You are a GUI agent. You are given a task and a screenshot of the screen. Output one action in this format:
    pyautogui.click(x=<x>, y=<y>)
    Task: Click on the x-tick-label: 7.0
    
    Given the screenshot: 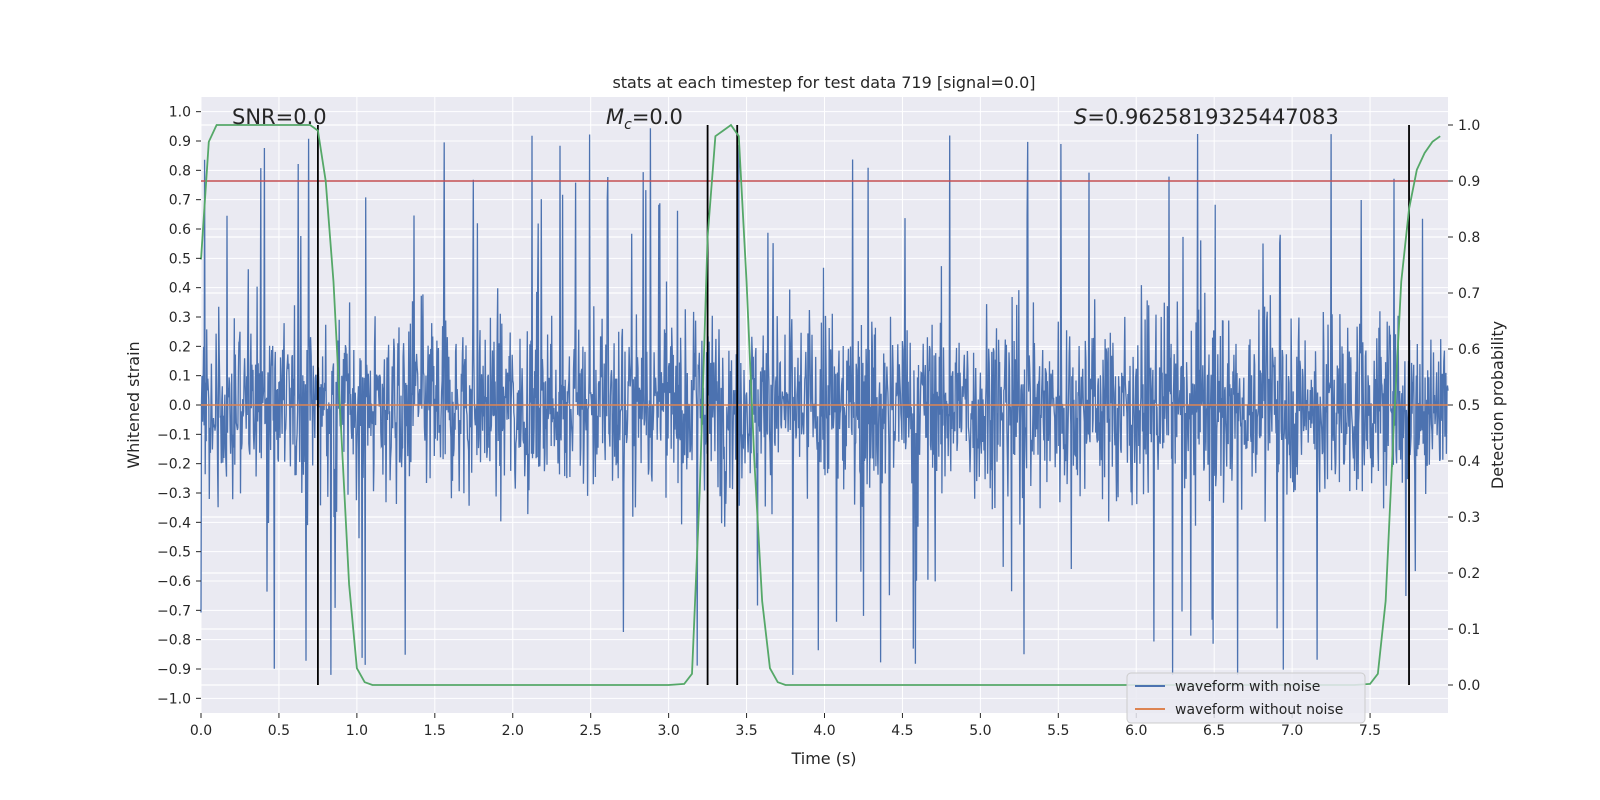 What is the action you would take?
    pyautogui.click(x=1292, y=731)
    